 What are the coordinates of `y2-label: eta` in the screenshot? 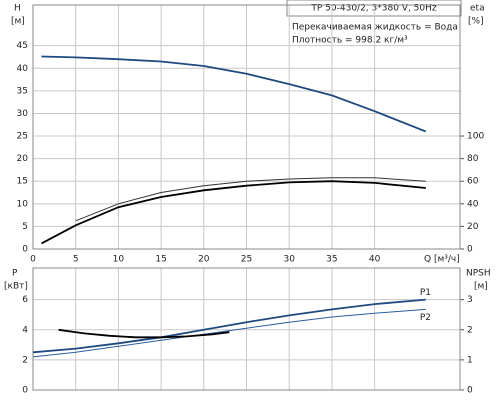 It's located at (477, 9).